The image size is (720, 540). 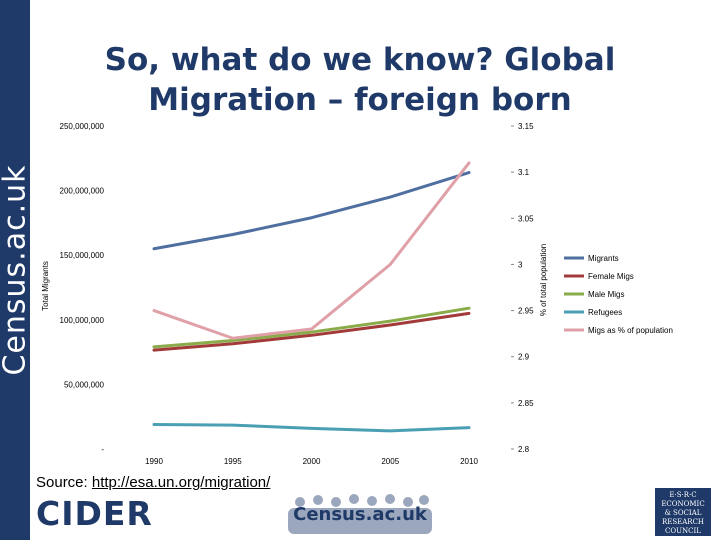 I want to click on x-tick-label: 2005, so click(x=390, y=461).